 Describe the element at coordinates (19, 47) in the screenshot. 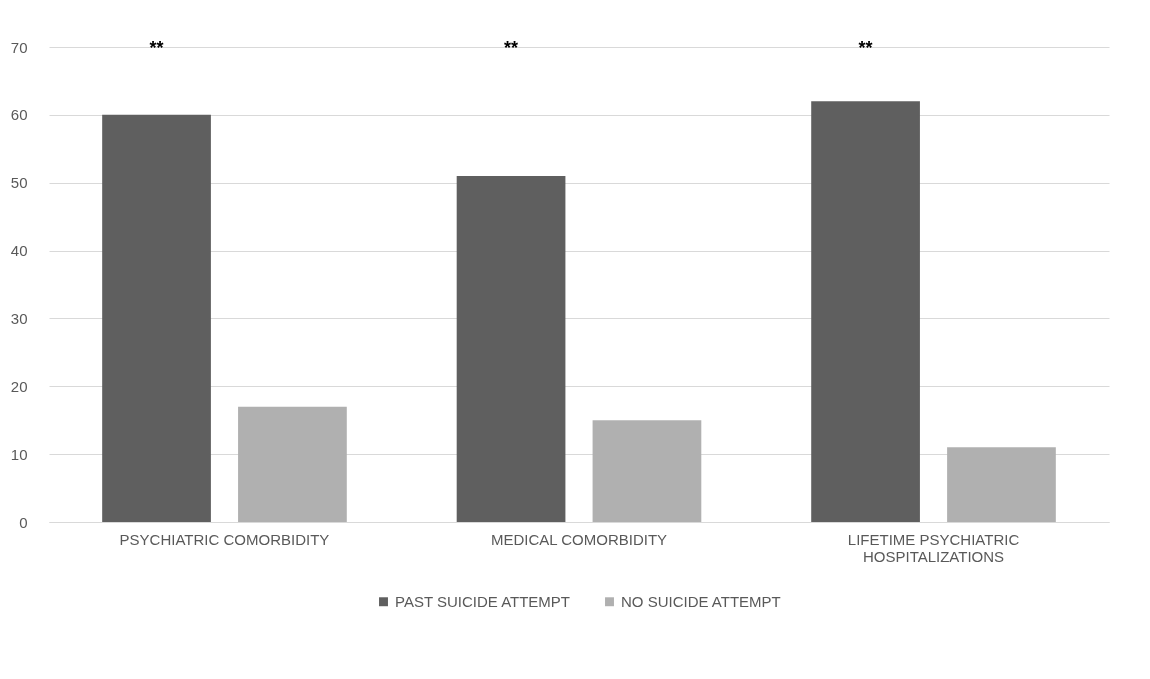

I see `y-tick-label: 70` at that location.